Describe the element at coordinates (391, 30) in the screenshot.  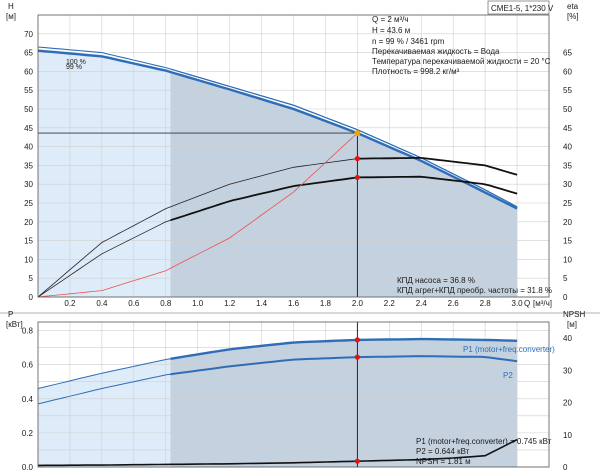
I see `info-line: H = 43.6 м` at that location.